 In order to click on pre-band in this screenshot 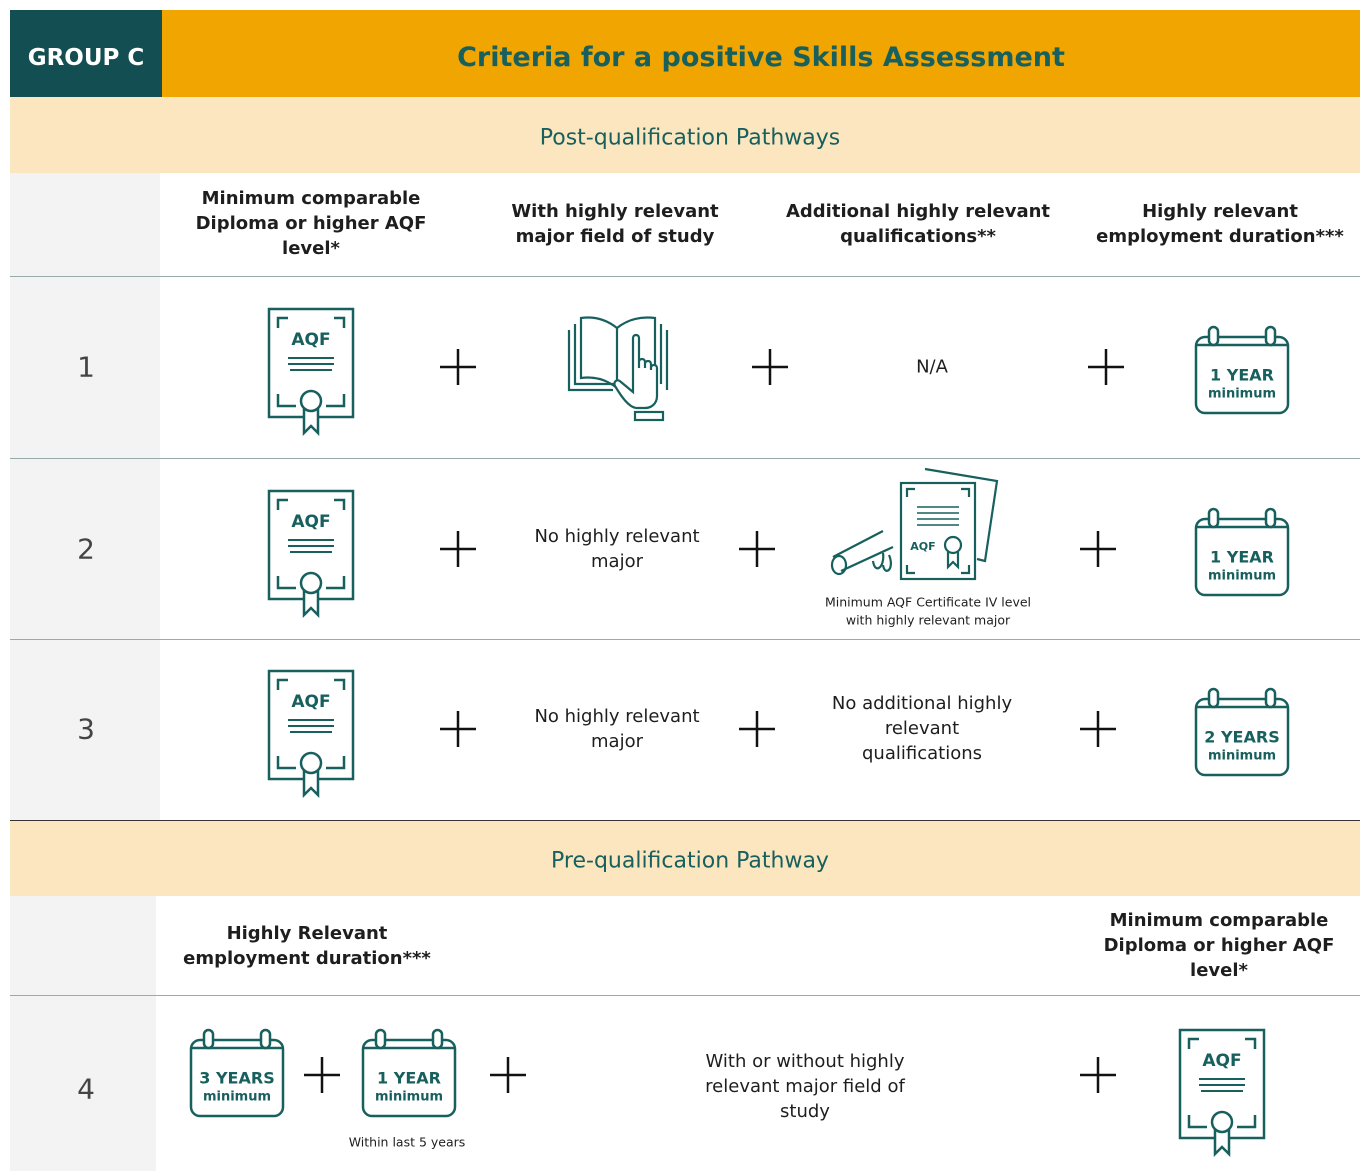, I will do `click(685, 858)`.